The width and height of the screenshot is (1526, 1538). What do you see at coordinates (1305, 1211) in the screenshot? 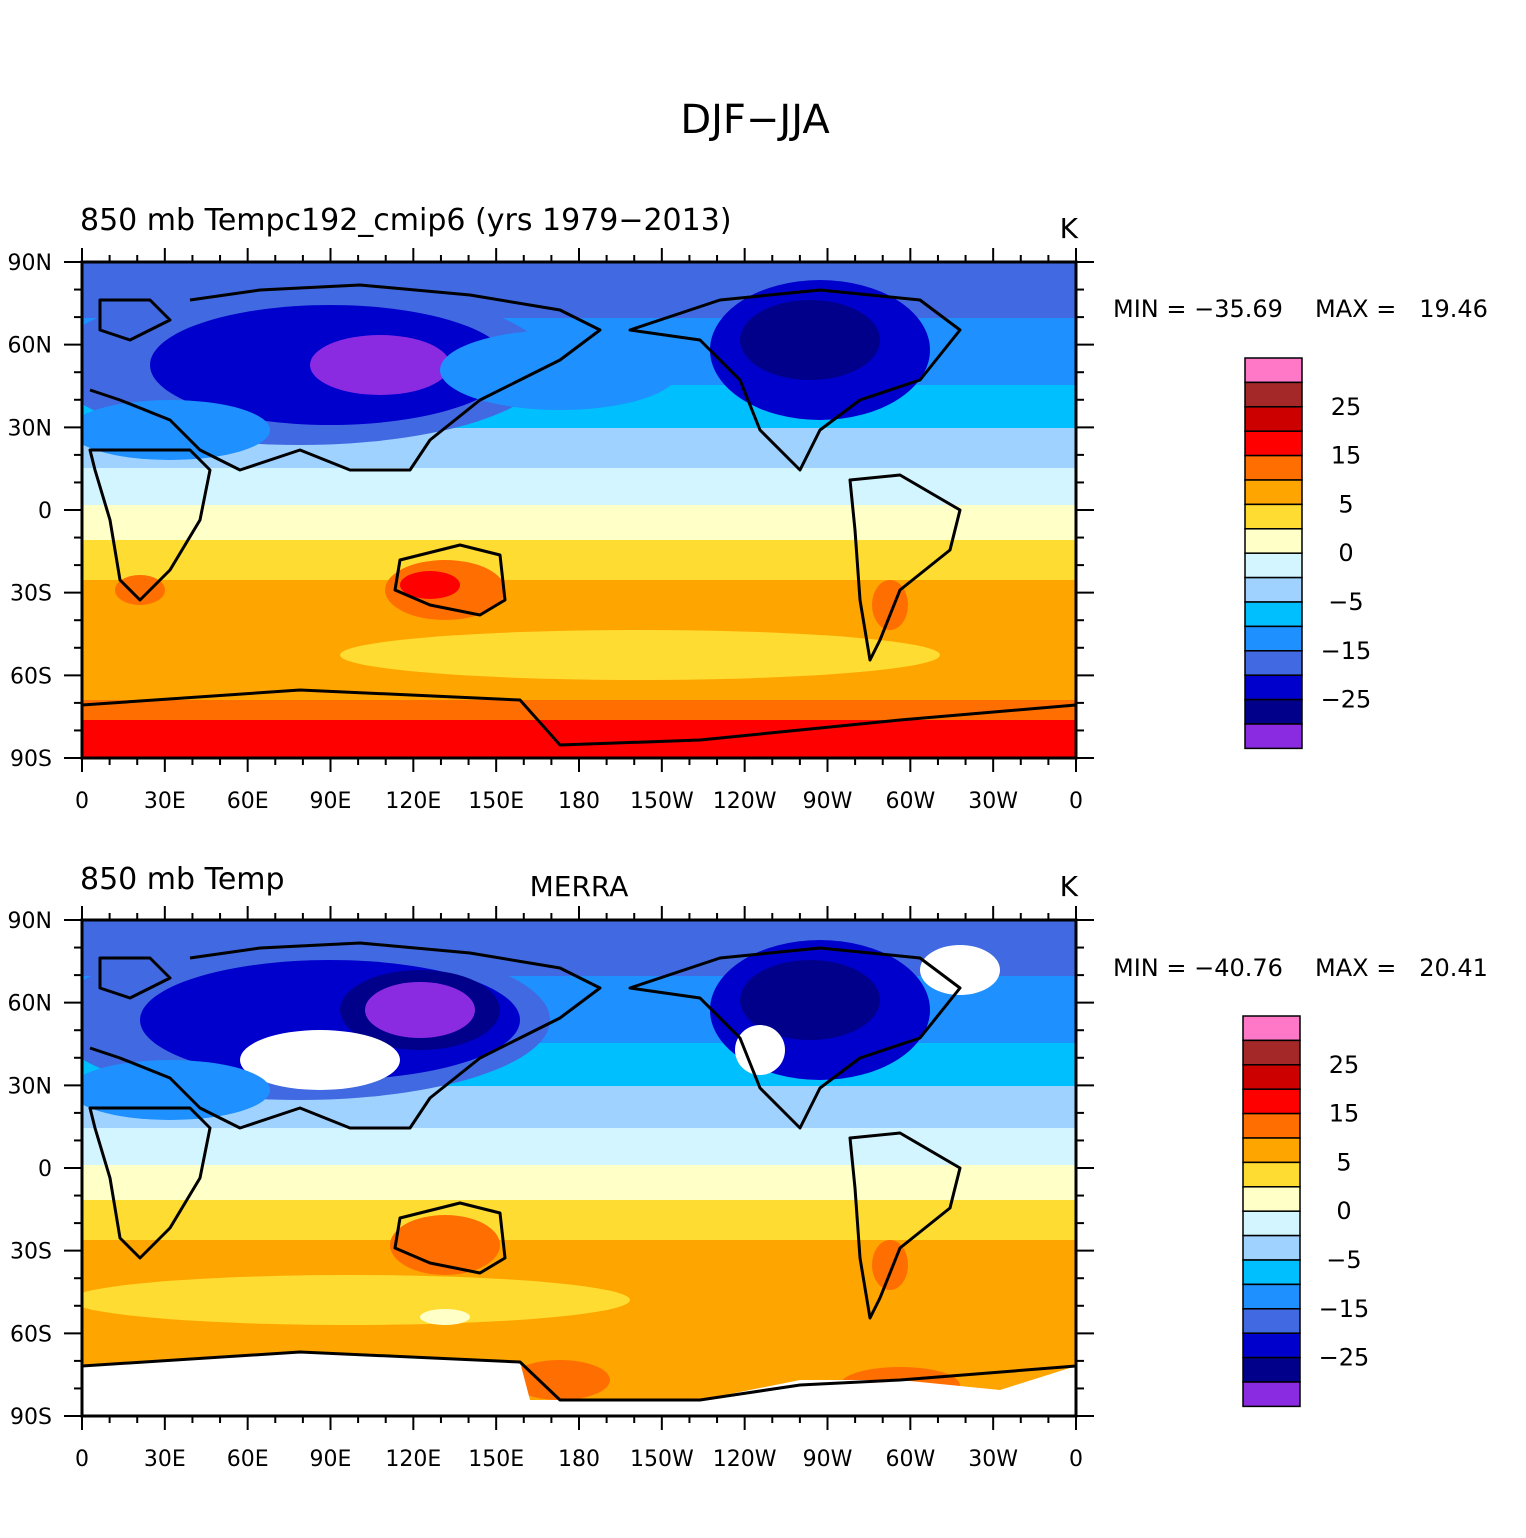
I see `panel-merra-colorbar: 25 15 5 0 −5 −15 −25` at bounding box center [1305, 1211].